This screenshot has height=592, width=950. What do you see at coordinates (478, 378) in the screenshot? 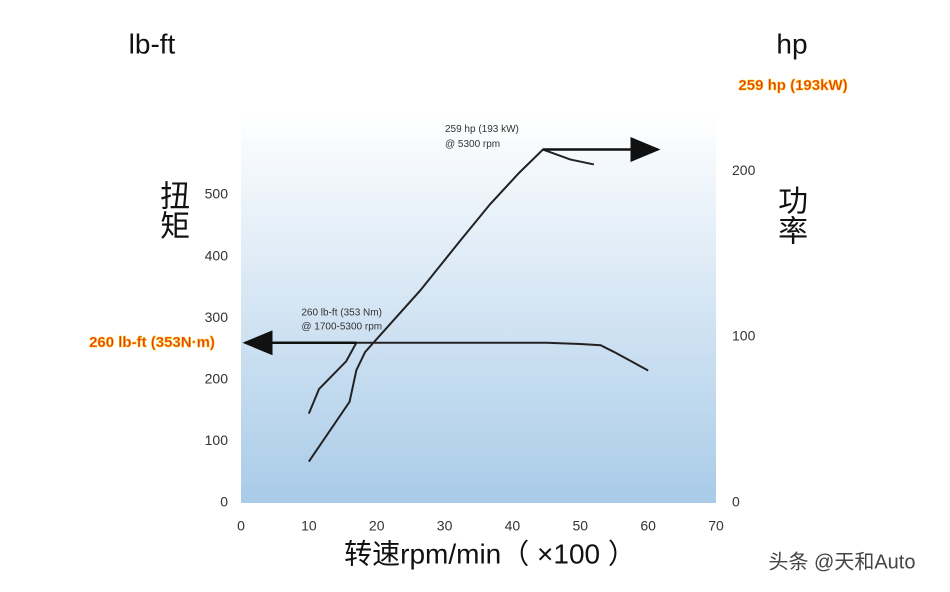
I see `torque-line` at bounding box center [478, 378].